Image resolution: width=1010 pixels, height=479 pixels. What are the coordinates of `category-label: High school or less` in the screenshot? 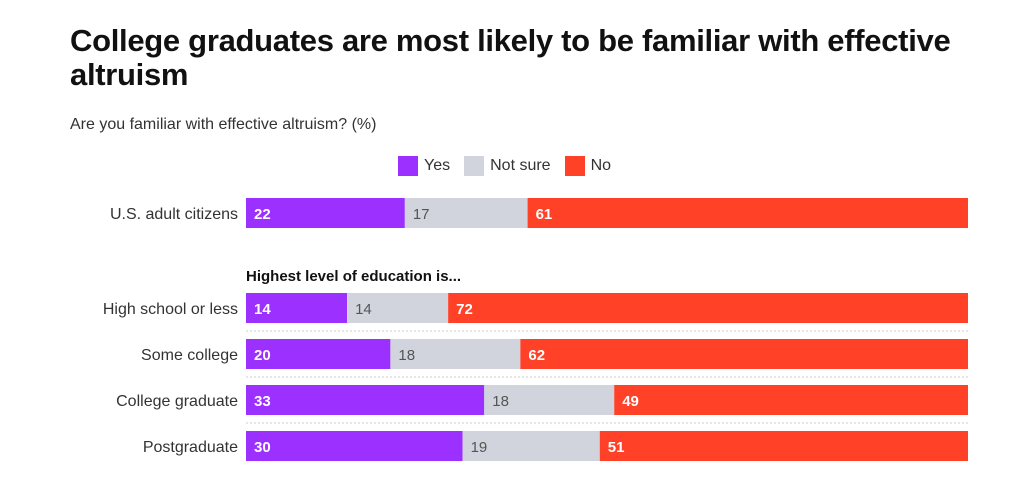 It's located at (170, 309).